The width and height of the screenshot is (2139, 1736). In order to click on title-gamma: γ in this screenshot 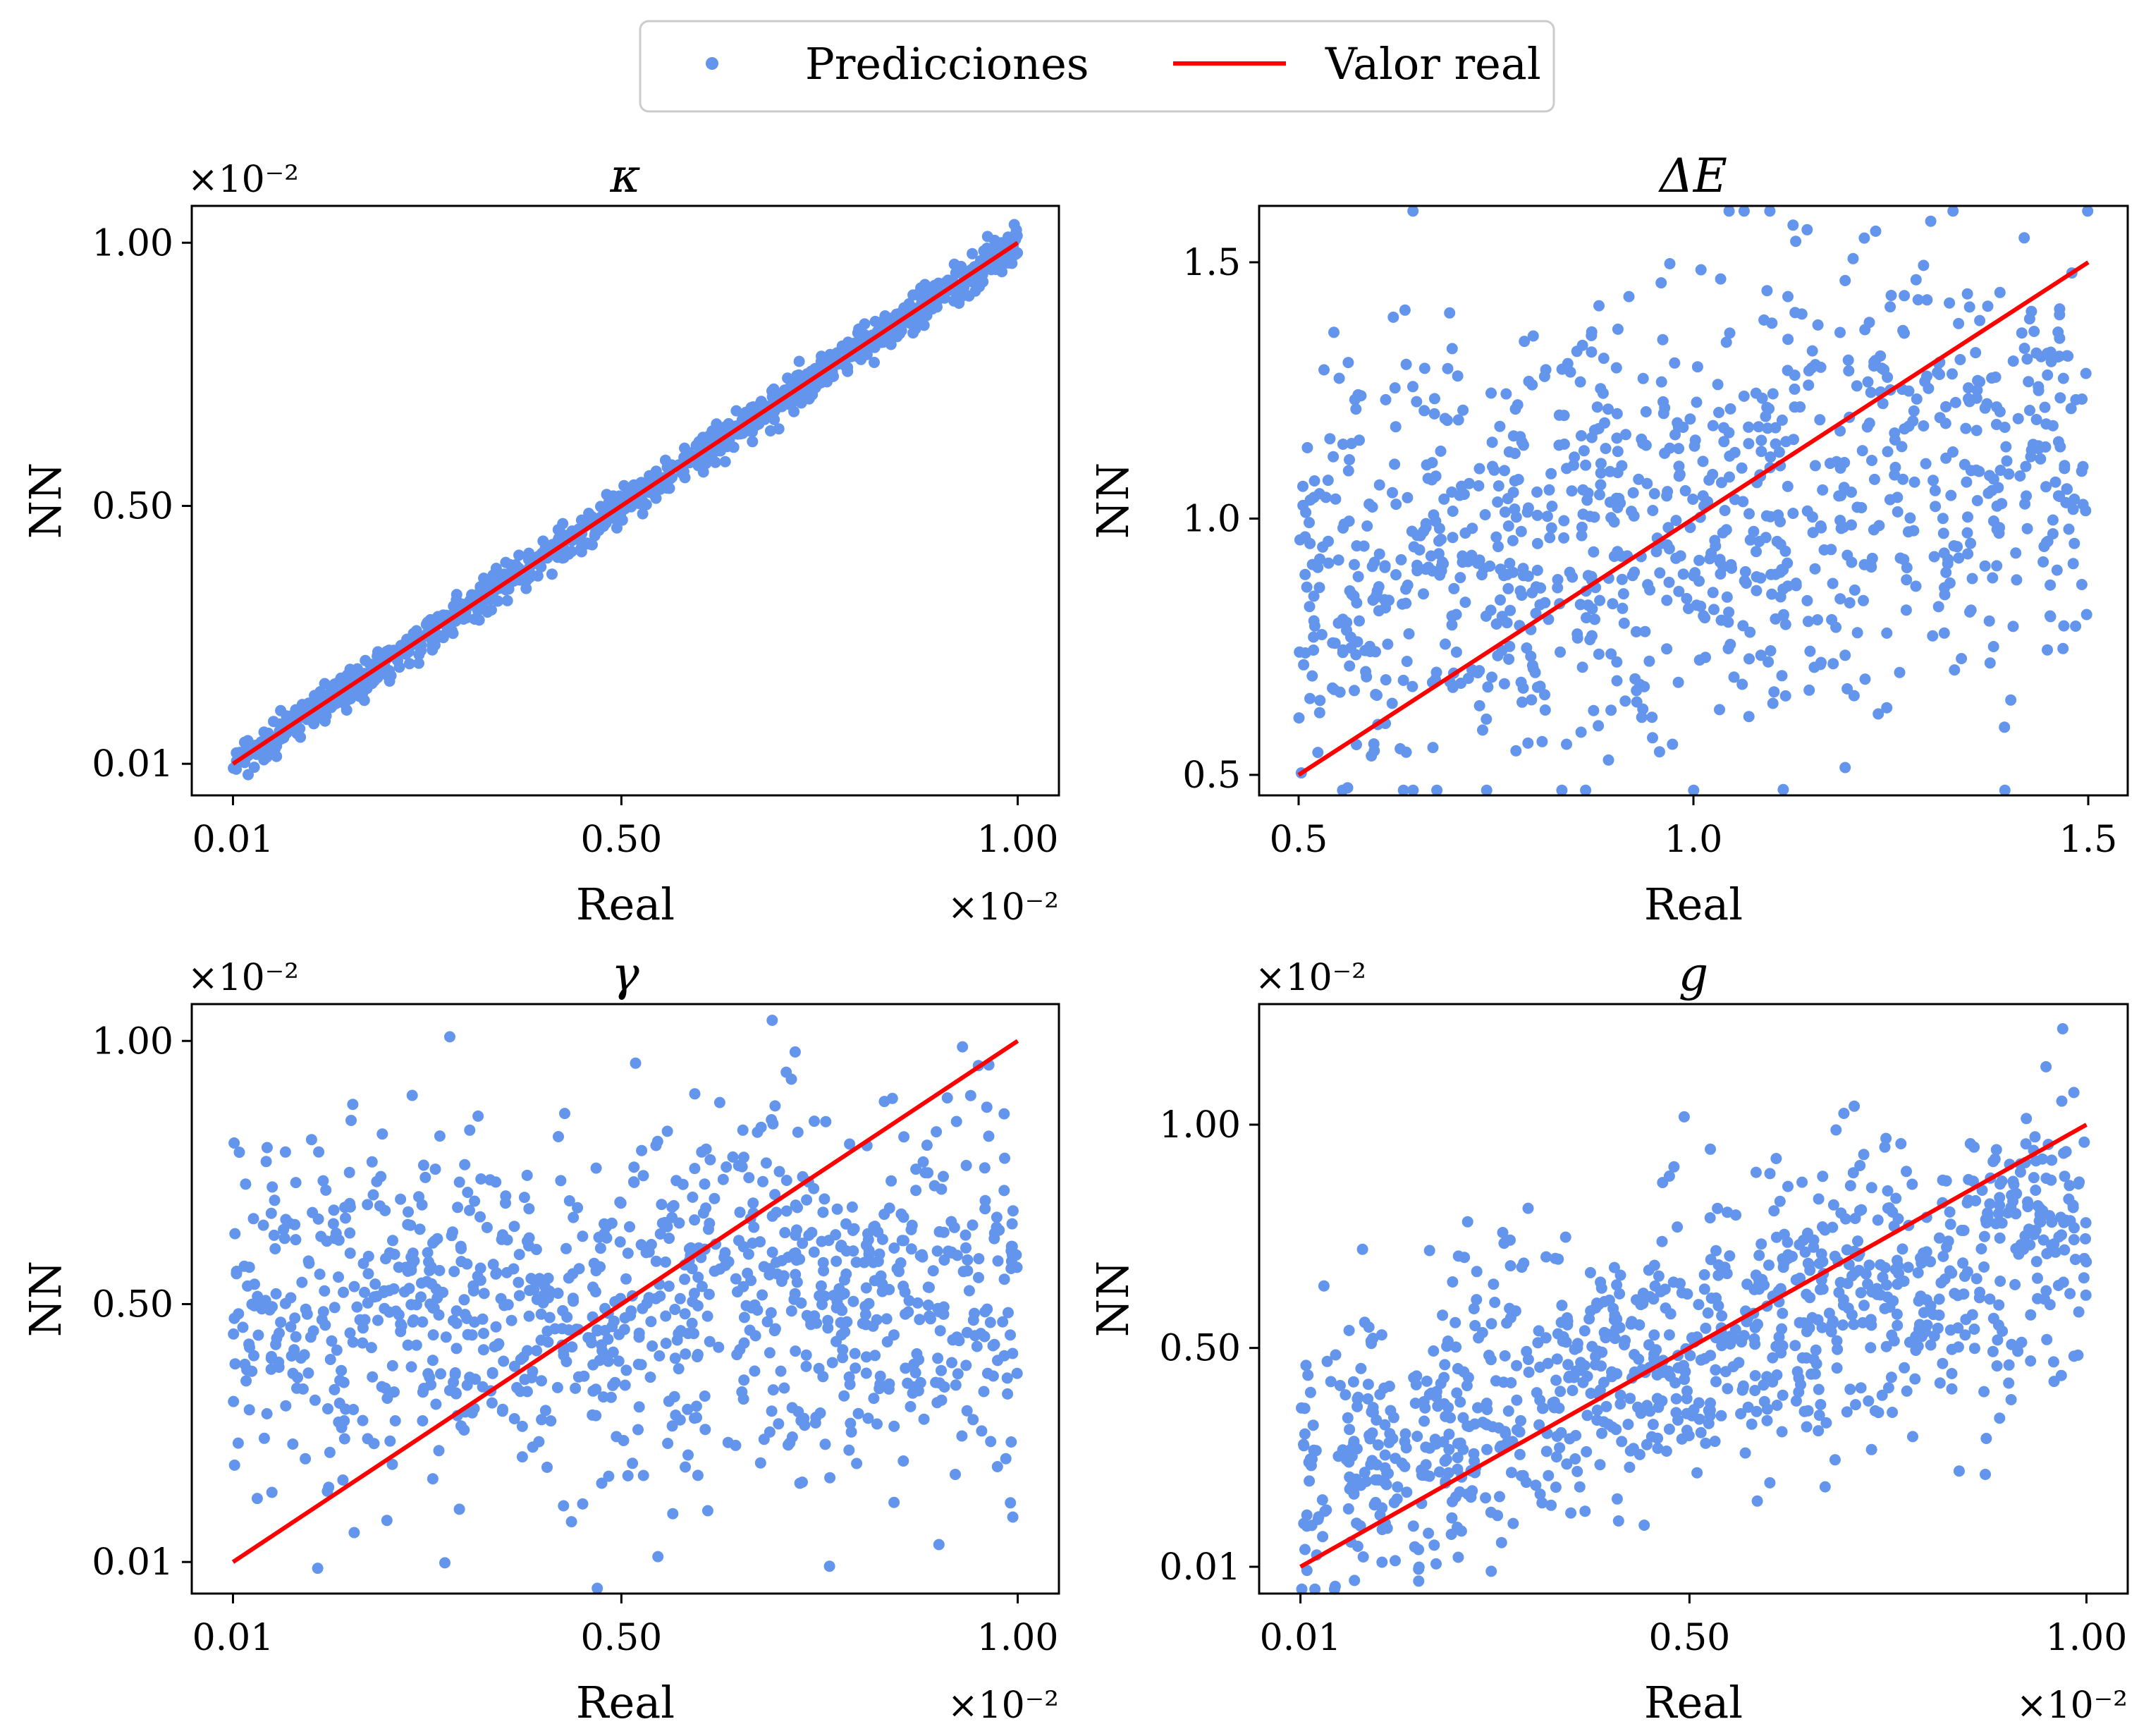, I will do `click(625, 974)`.